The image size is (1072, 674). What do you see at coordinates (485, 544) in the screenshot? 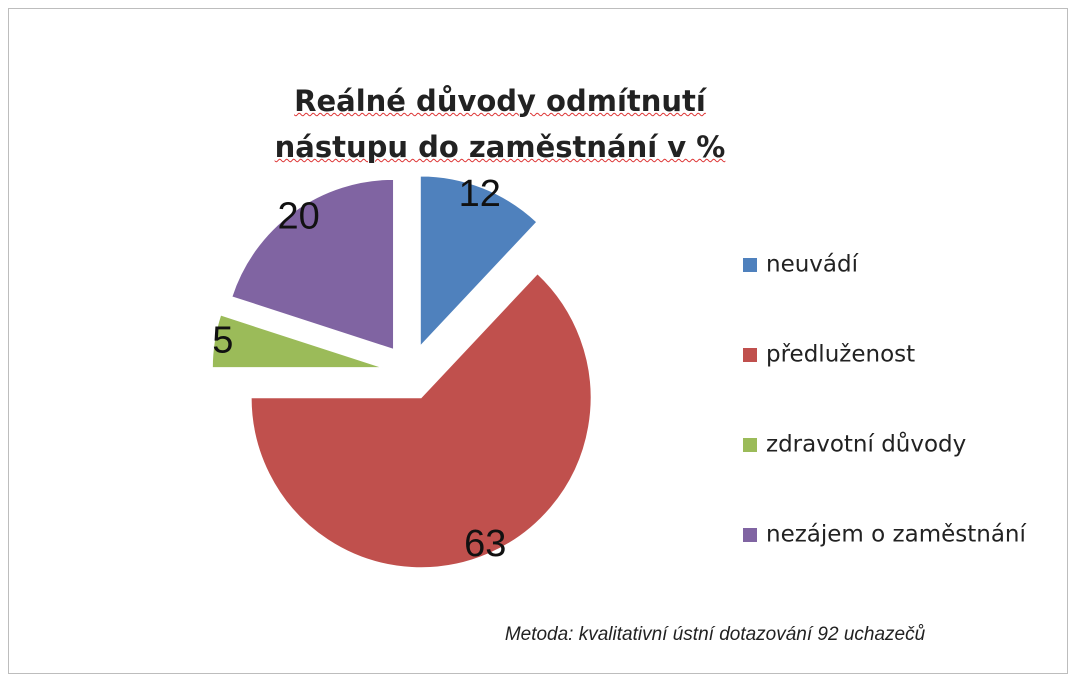
I see `data-label: 63` at bounding box center [485, 544].